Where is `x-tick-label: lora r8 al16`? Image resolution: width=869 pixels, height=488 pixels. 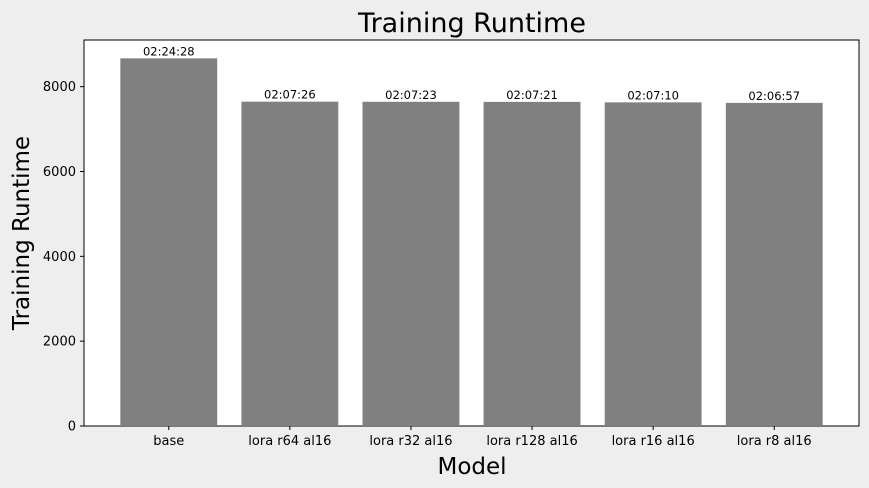
x-tick-label: lora r8 al16 is located at coordinates (774, 441).